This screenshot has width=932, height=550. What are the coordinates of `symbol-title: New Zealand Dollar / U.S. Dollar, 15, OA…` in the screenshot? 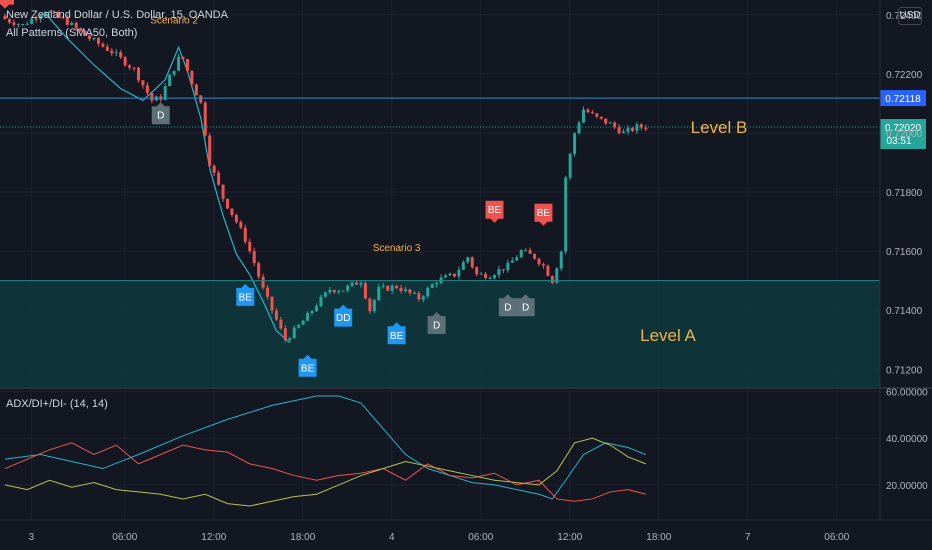 It's located at (117, 15).